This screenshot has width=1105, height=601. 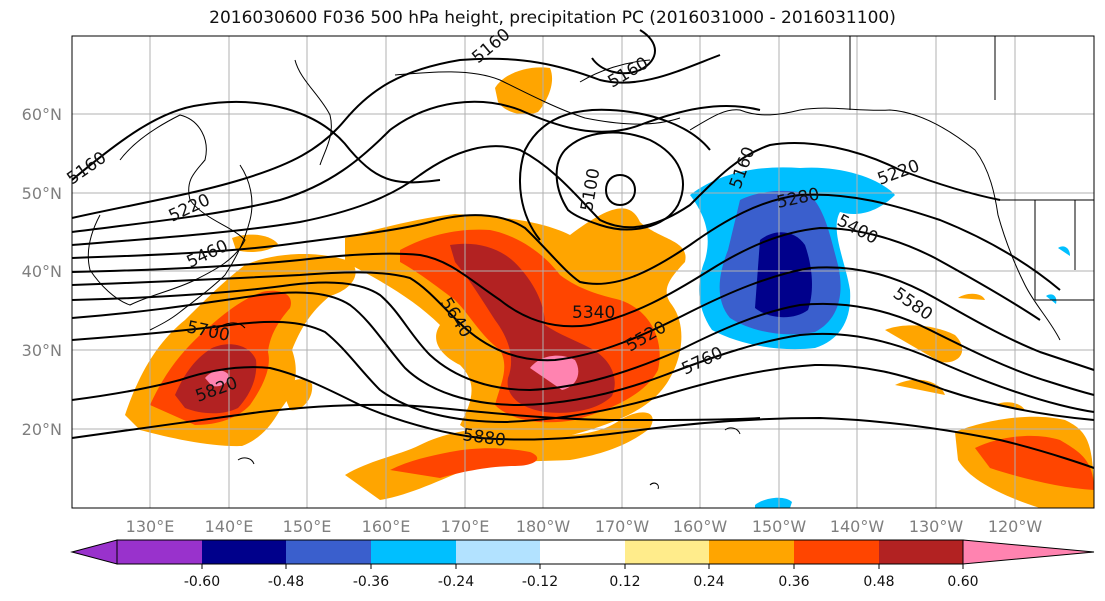 What do you see at coordinates (936, 526) in the screenshot?
I see `lon-label: 130°W` at bounding box center [936, 526].